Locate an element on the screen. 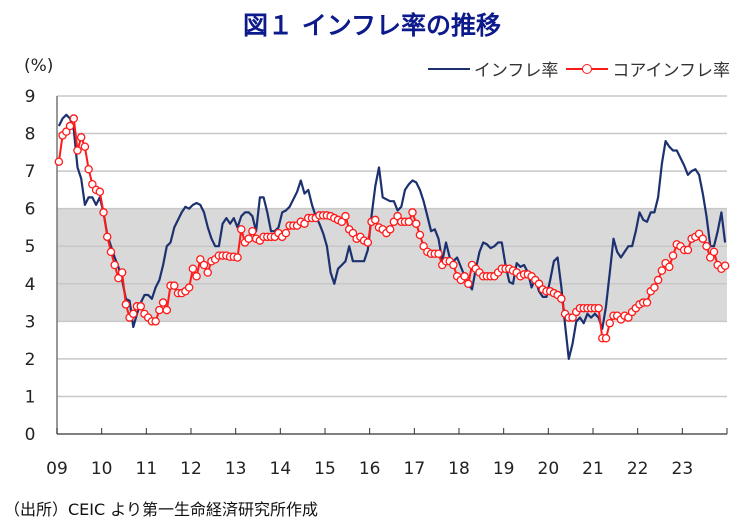  y-tick-label: 2 is located at coordinates (30, 360).